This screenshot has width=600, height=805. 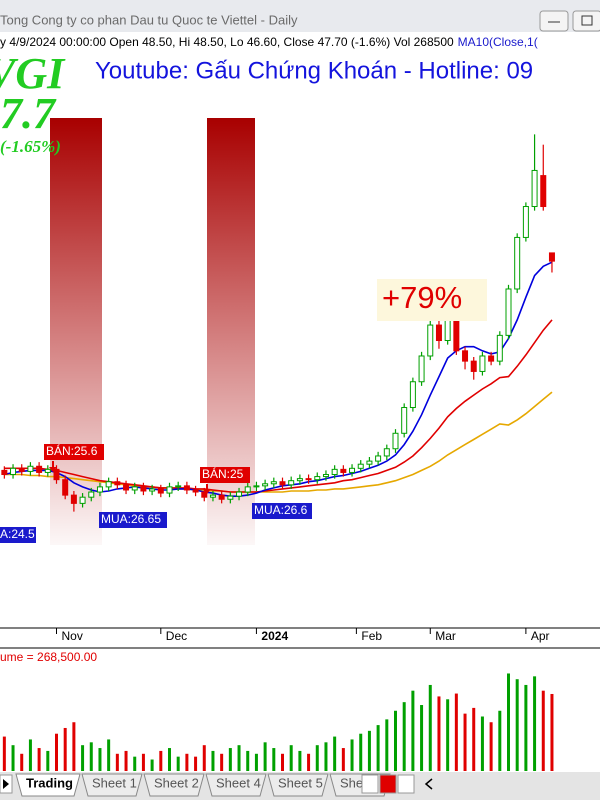 I want to click on tab-label: Trading, so click(x=49, y=782).